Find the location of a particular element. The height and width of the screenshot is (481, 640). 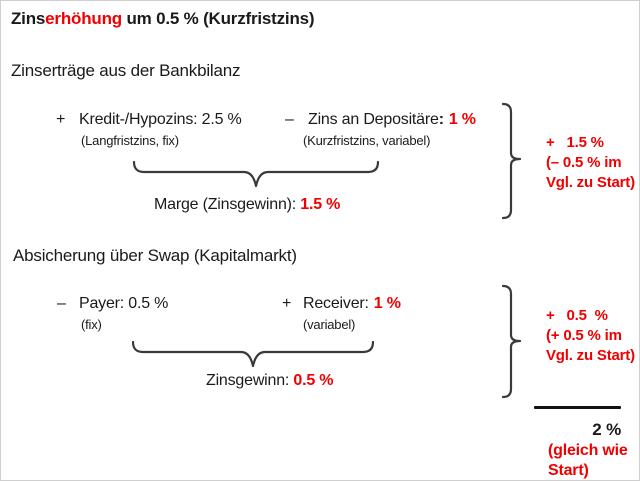

underbrace-icon-section1 is located at coordinates (256, 174).